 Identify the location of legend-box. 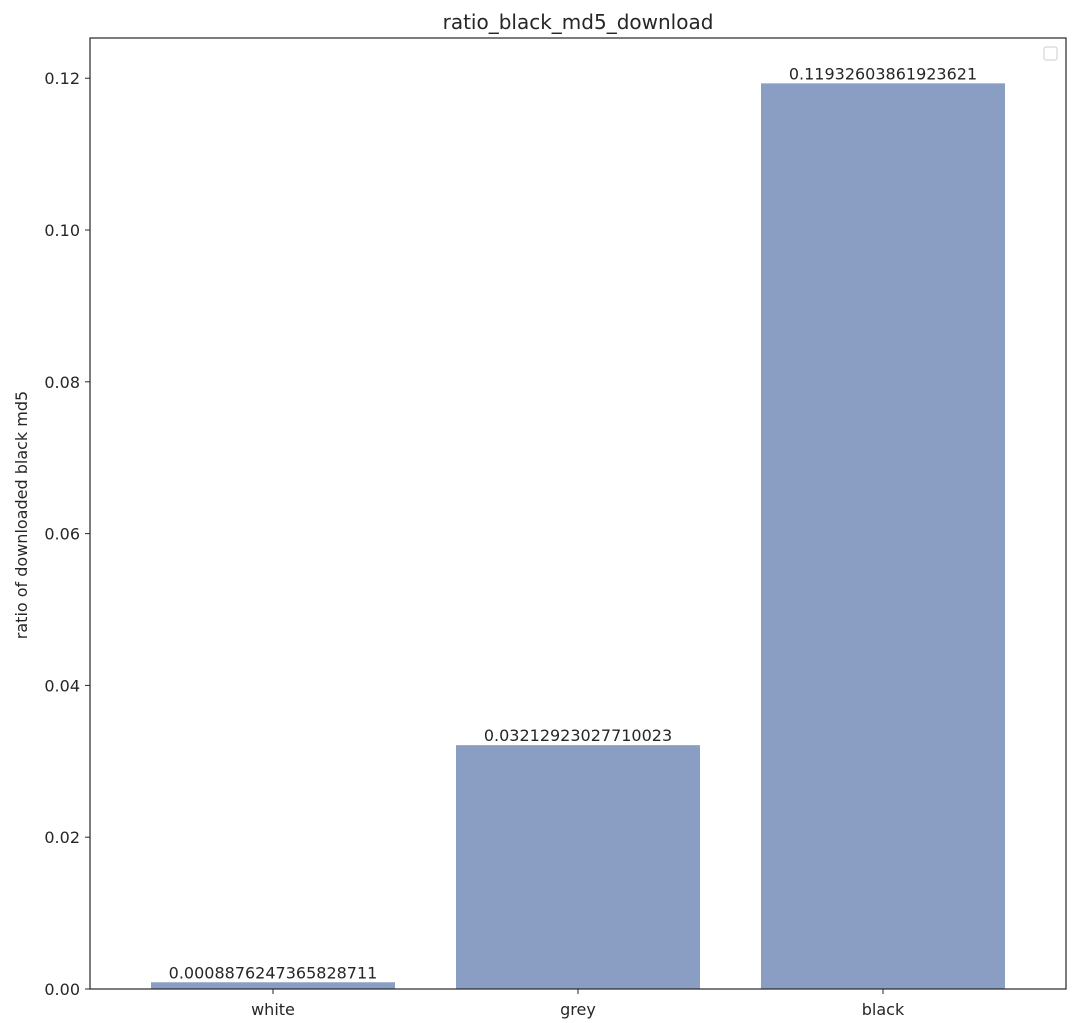
(1050, 53).